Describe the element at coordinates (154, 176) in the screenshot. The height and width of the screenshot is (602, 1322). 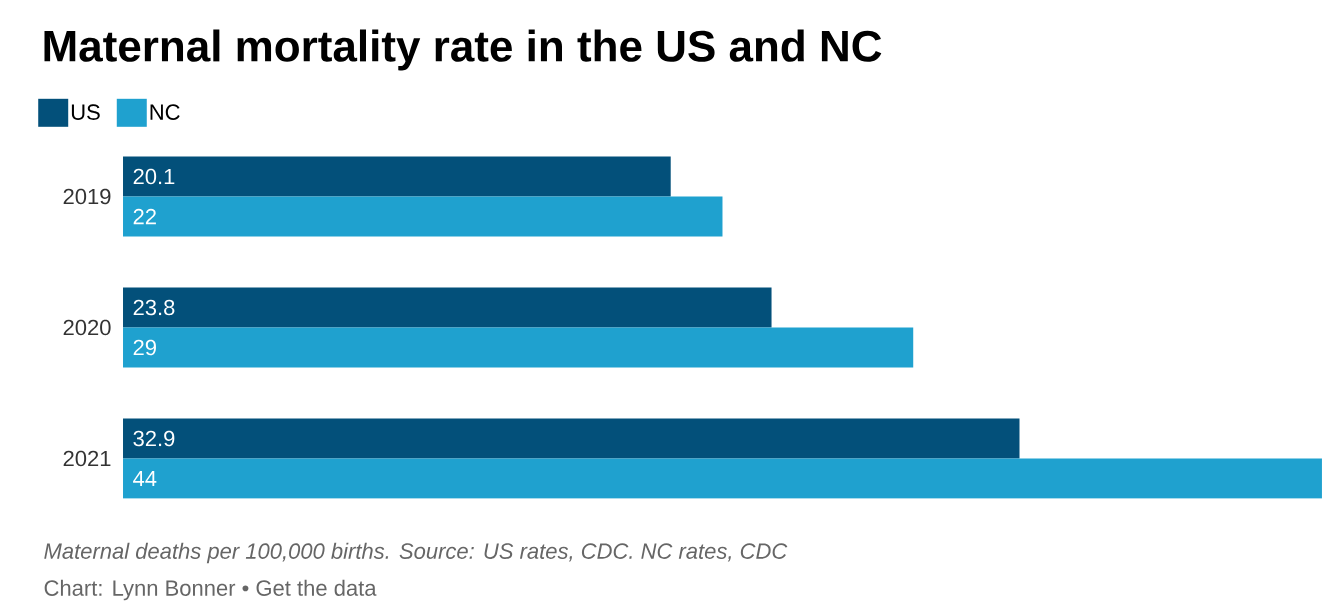
I see `data-label: 20.1` at that location.